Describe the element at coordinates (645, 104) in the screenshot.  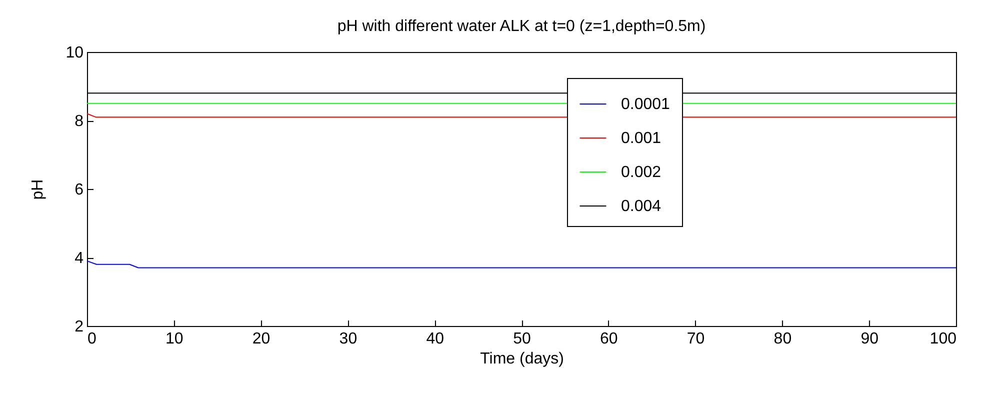
I see `legend-label: 0.0001` at that location.